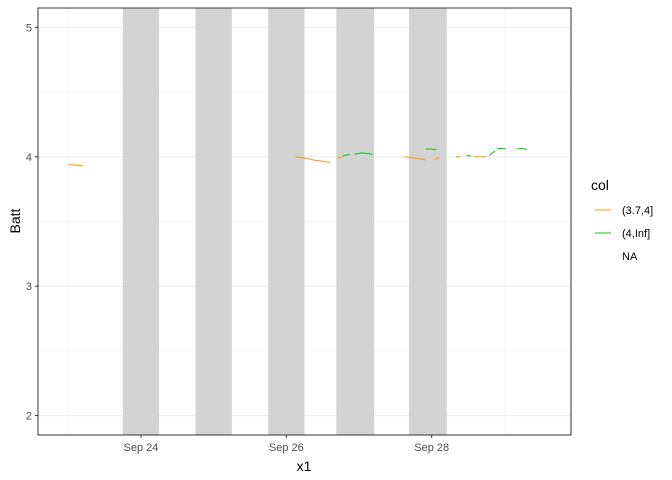 The width and height of the screenshot is (672, 480). I want to click on legend-label: (4,Inf], so click(636, 234).